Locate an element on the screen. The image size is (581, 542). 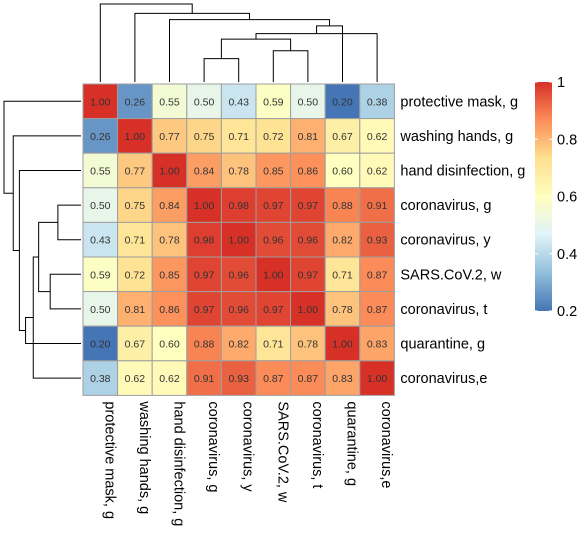
row-dendrogram is located at coordinates (42, 239).